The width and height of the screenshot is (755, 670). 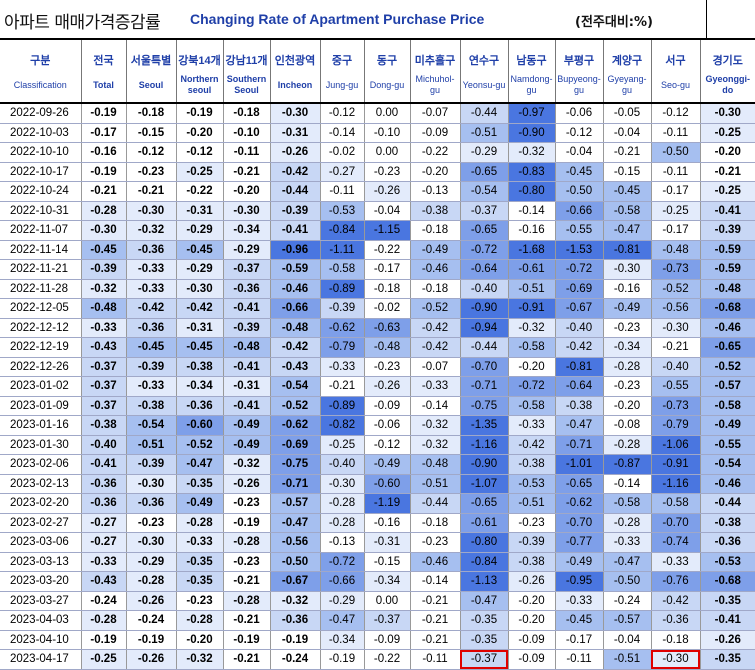 What do you see at coordinates (626, 425) in the screenshot?
I see `table-cell: -0.08` at bounding box center [626, 425].